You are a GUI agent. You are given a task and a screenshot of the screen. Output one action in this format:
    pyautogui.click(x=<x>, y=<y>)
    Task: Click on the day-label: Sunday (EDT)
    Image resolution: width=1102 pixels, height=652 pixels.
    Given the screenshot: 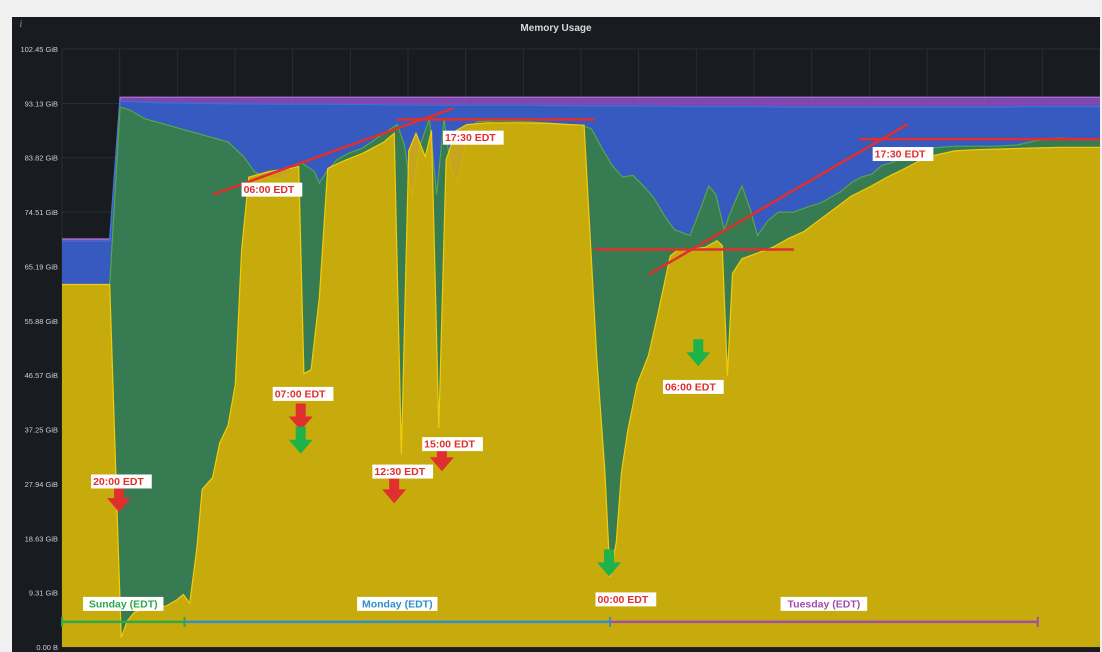 What is the action you would take?
    pyautogui.click(x=123, y=604)
    